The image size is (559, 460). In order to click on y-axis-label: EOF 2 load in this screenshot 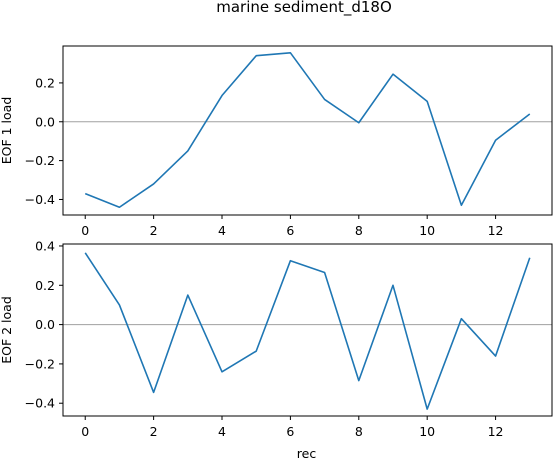, I will do `click(7, 330)`.